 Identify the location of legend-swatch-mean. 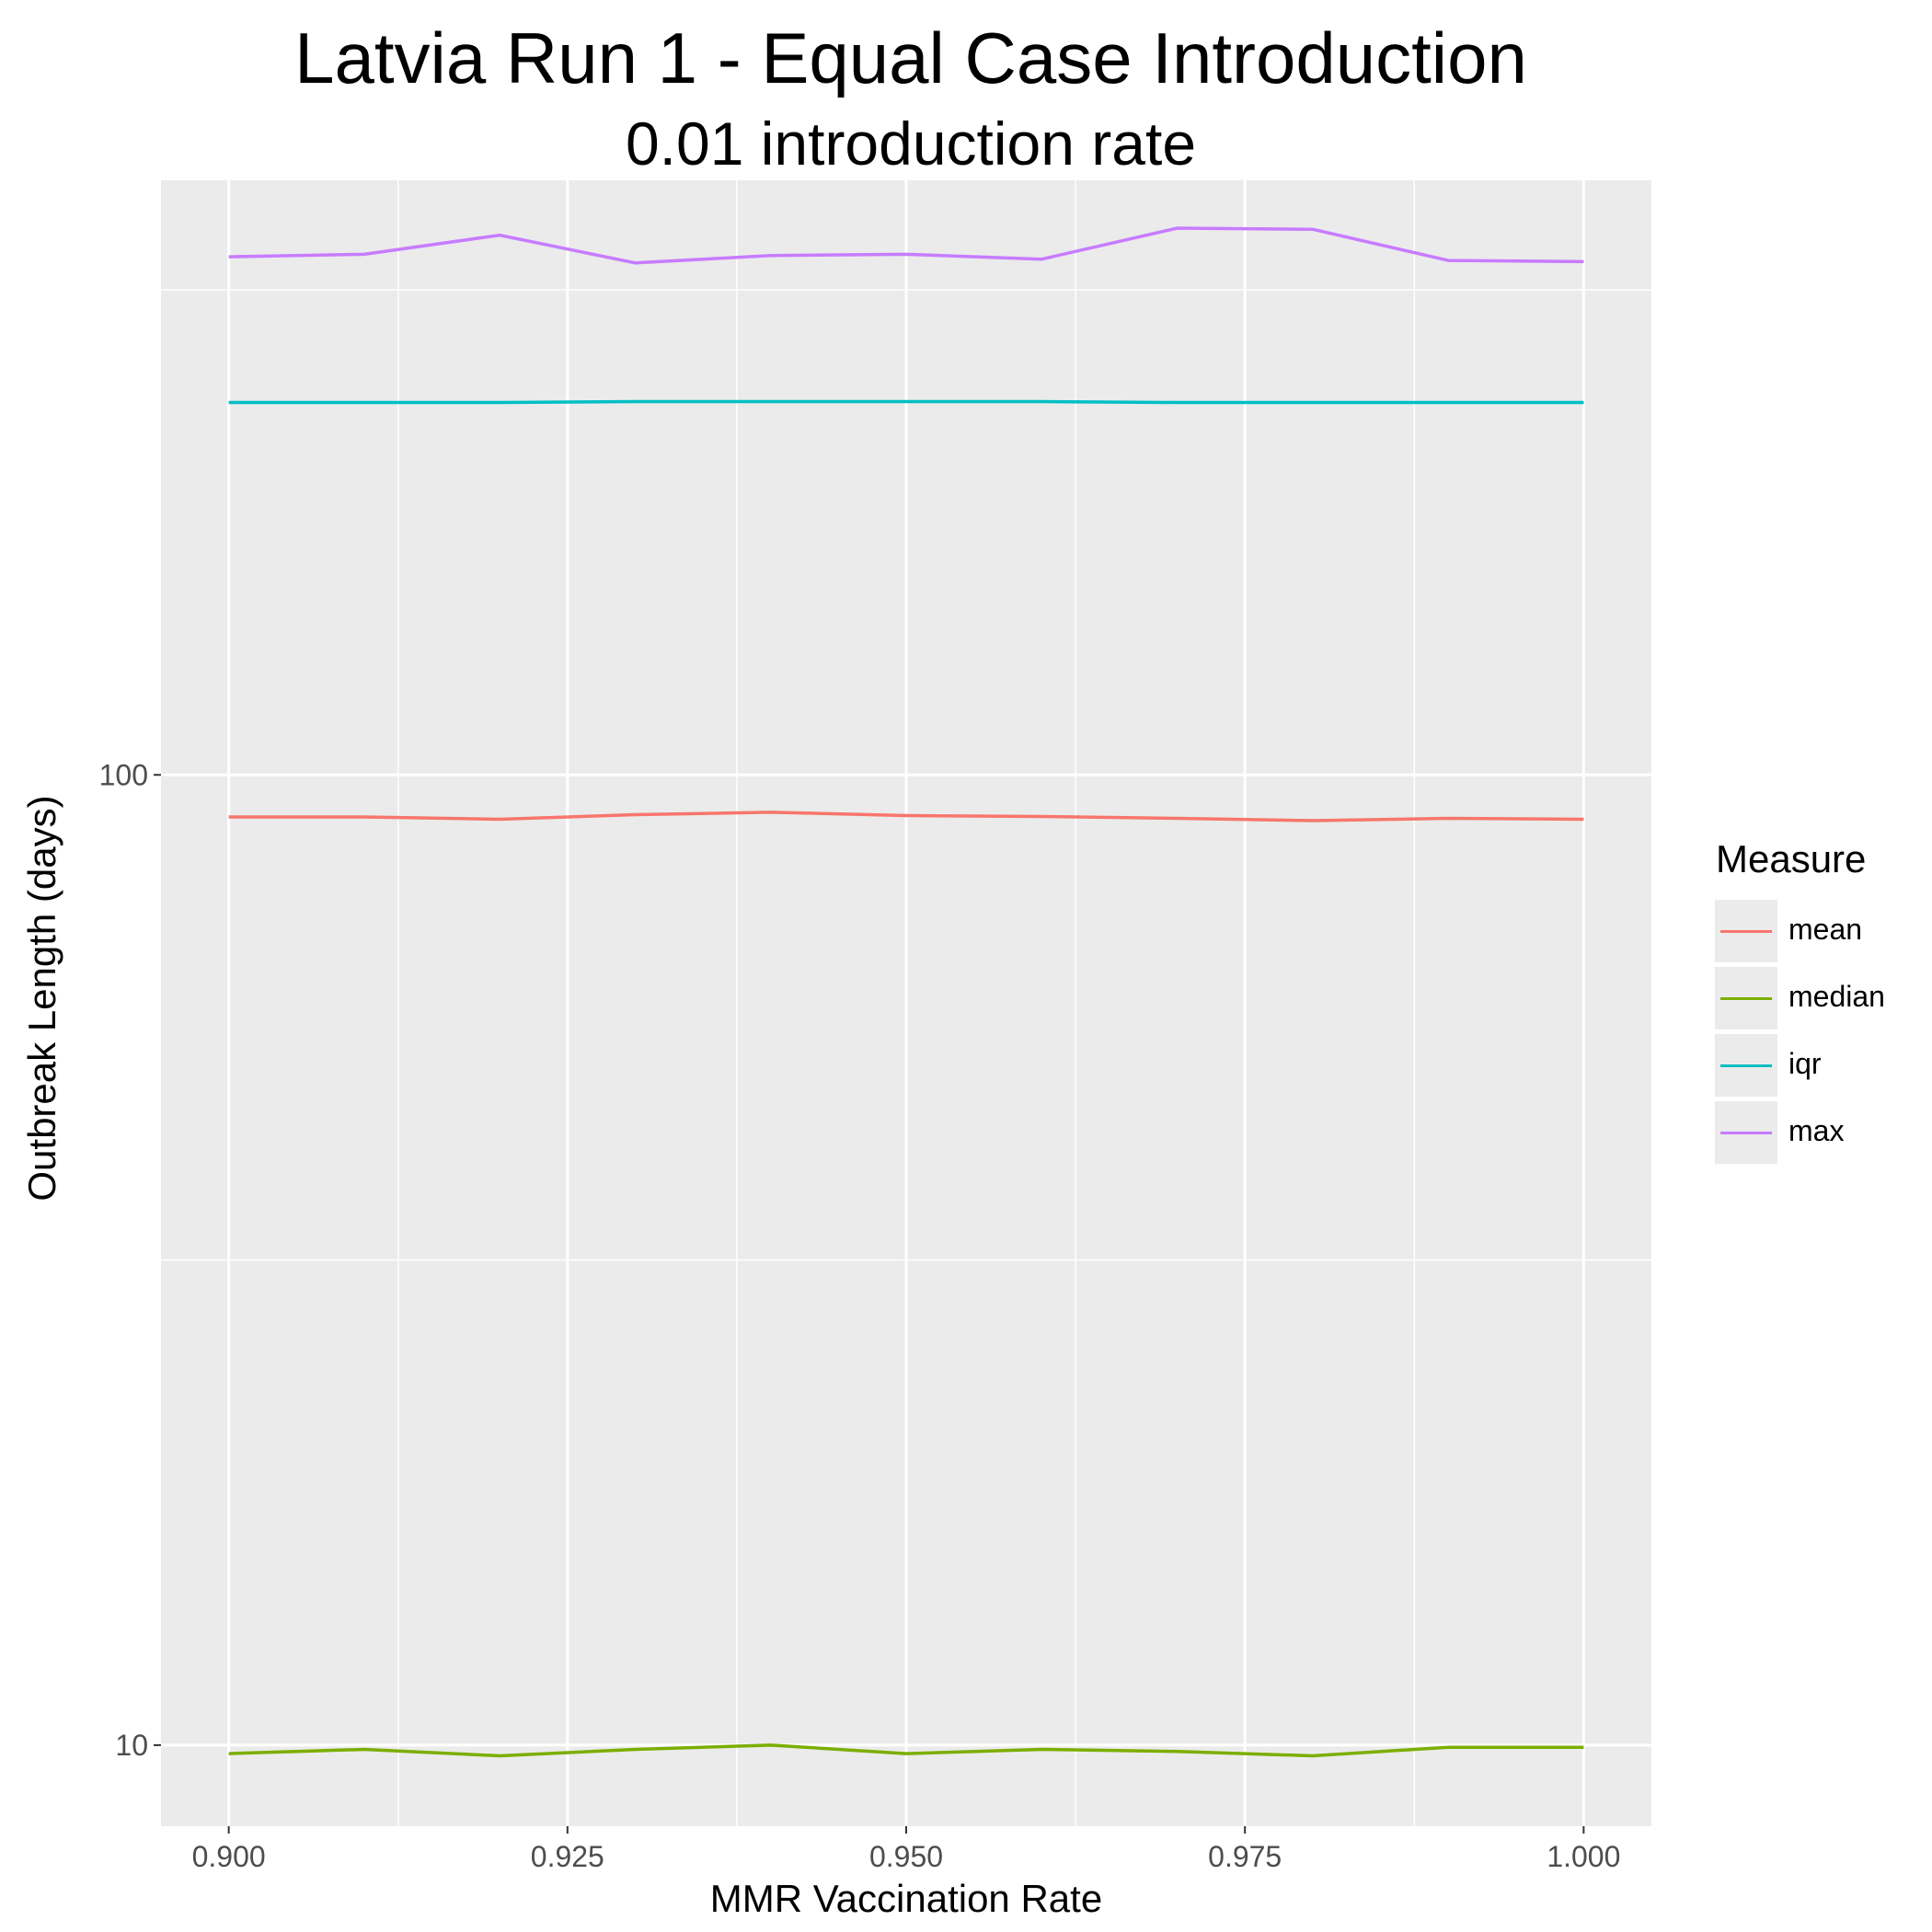
(1746, 931).